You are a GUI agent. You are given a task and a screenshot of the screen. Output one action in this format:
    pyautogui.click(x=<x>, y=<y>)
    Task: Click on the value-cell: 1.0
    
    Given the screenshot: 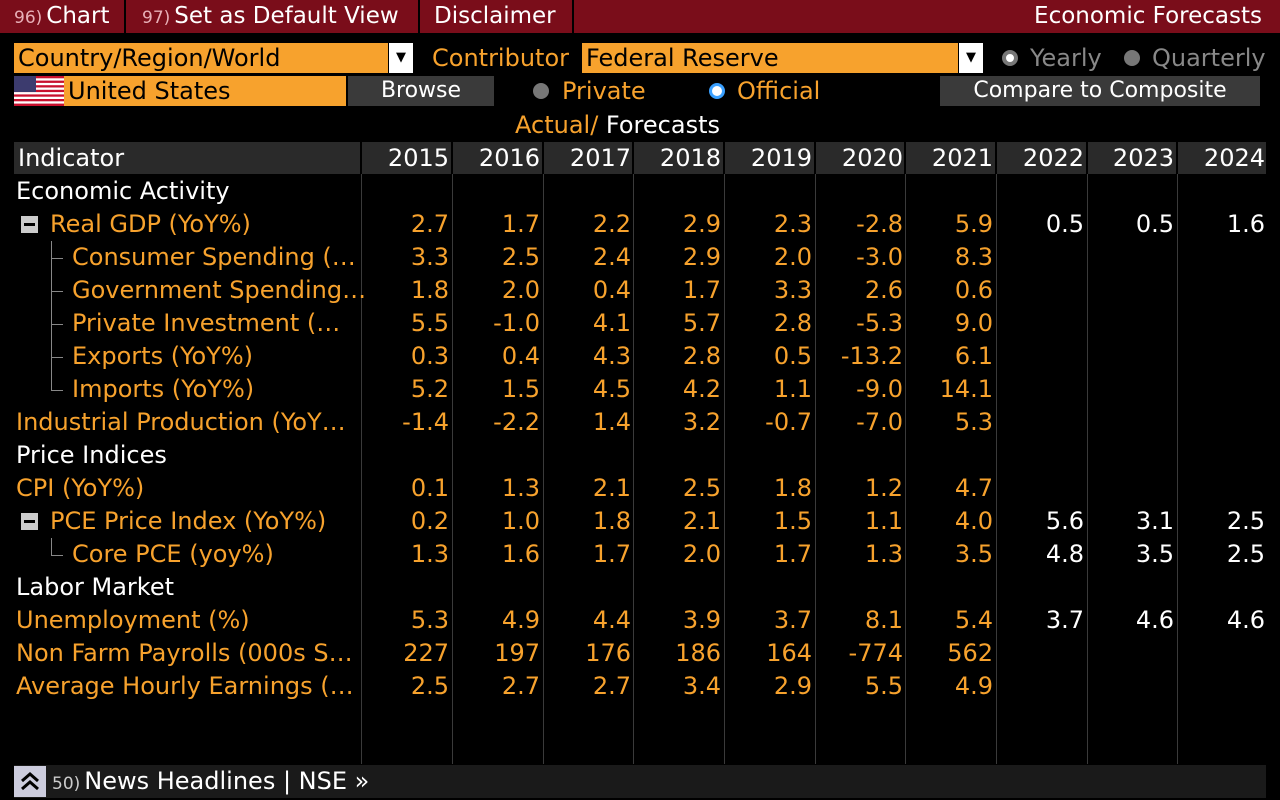 What is the action you would take?
    pyautogui.click(x=520, y=521)
    